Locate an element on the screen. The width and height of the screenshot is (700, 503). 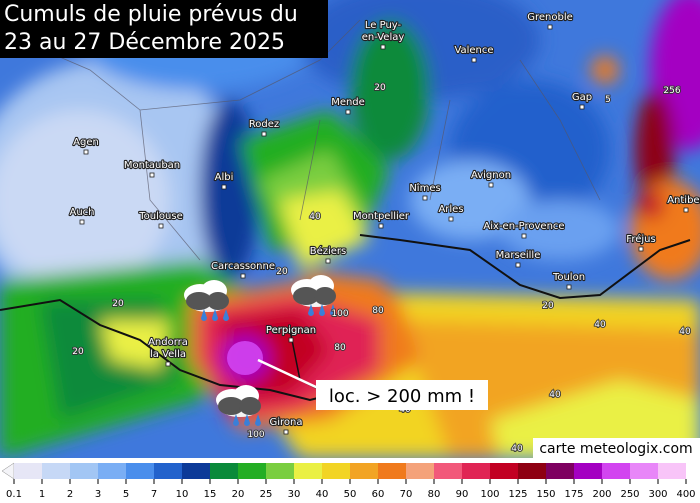
title-box is located at coordinates (164, 29).